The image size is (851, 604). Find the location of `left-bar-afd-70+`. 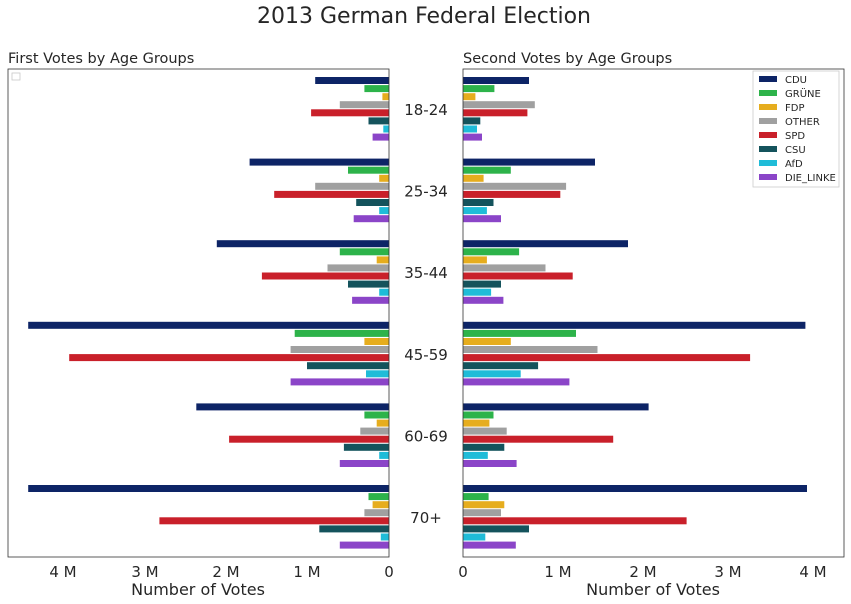

left-bar-afd-70+ is located at coordinates (384, 537).